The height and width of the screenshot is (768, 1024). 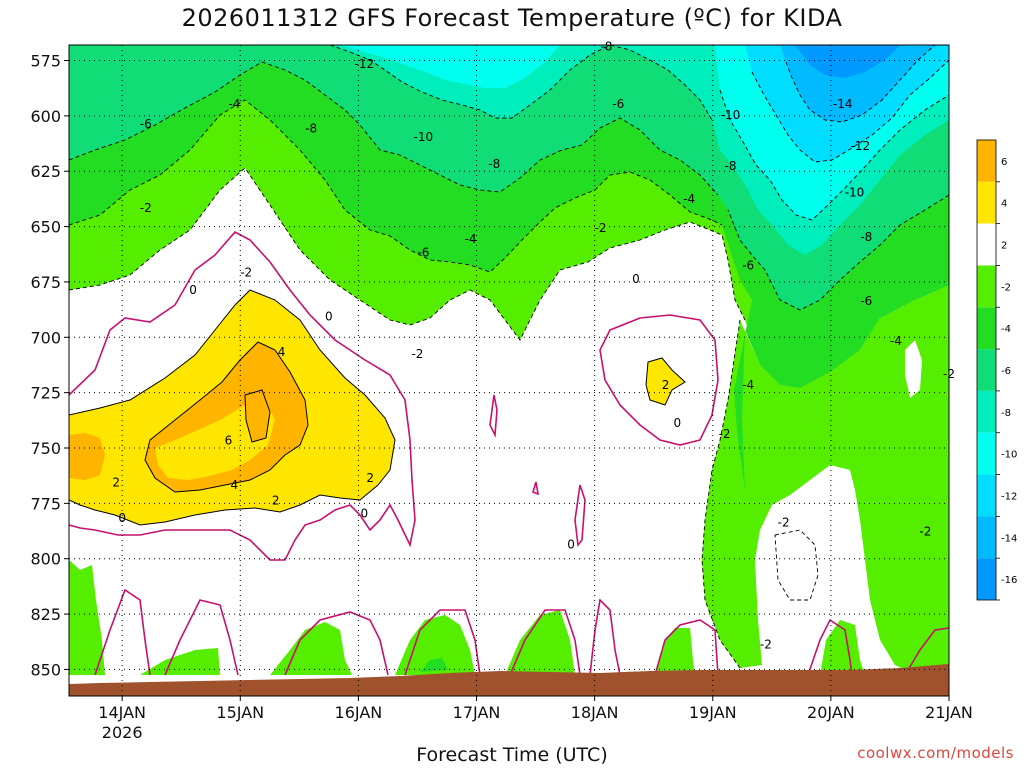 What do you see at coordinates (841, 360) in the screenshot?
I see `band-minus4-right-column` at bounding box center [841, 360].